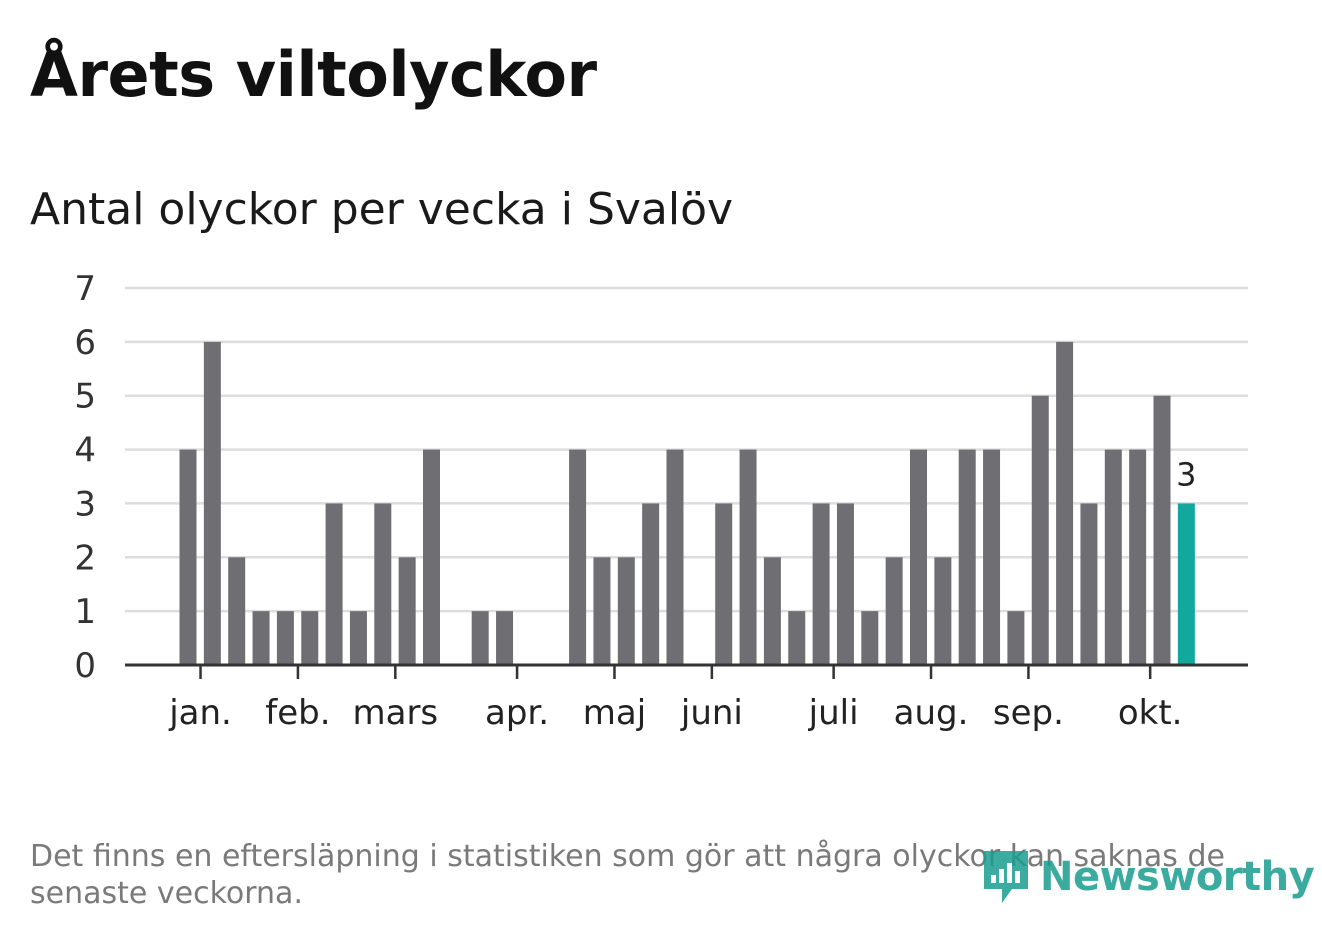 This screenshot has height=939, width=1322. I want to click on x-tick-label: aug., so click(931, 713).